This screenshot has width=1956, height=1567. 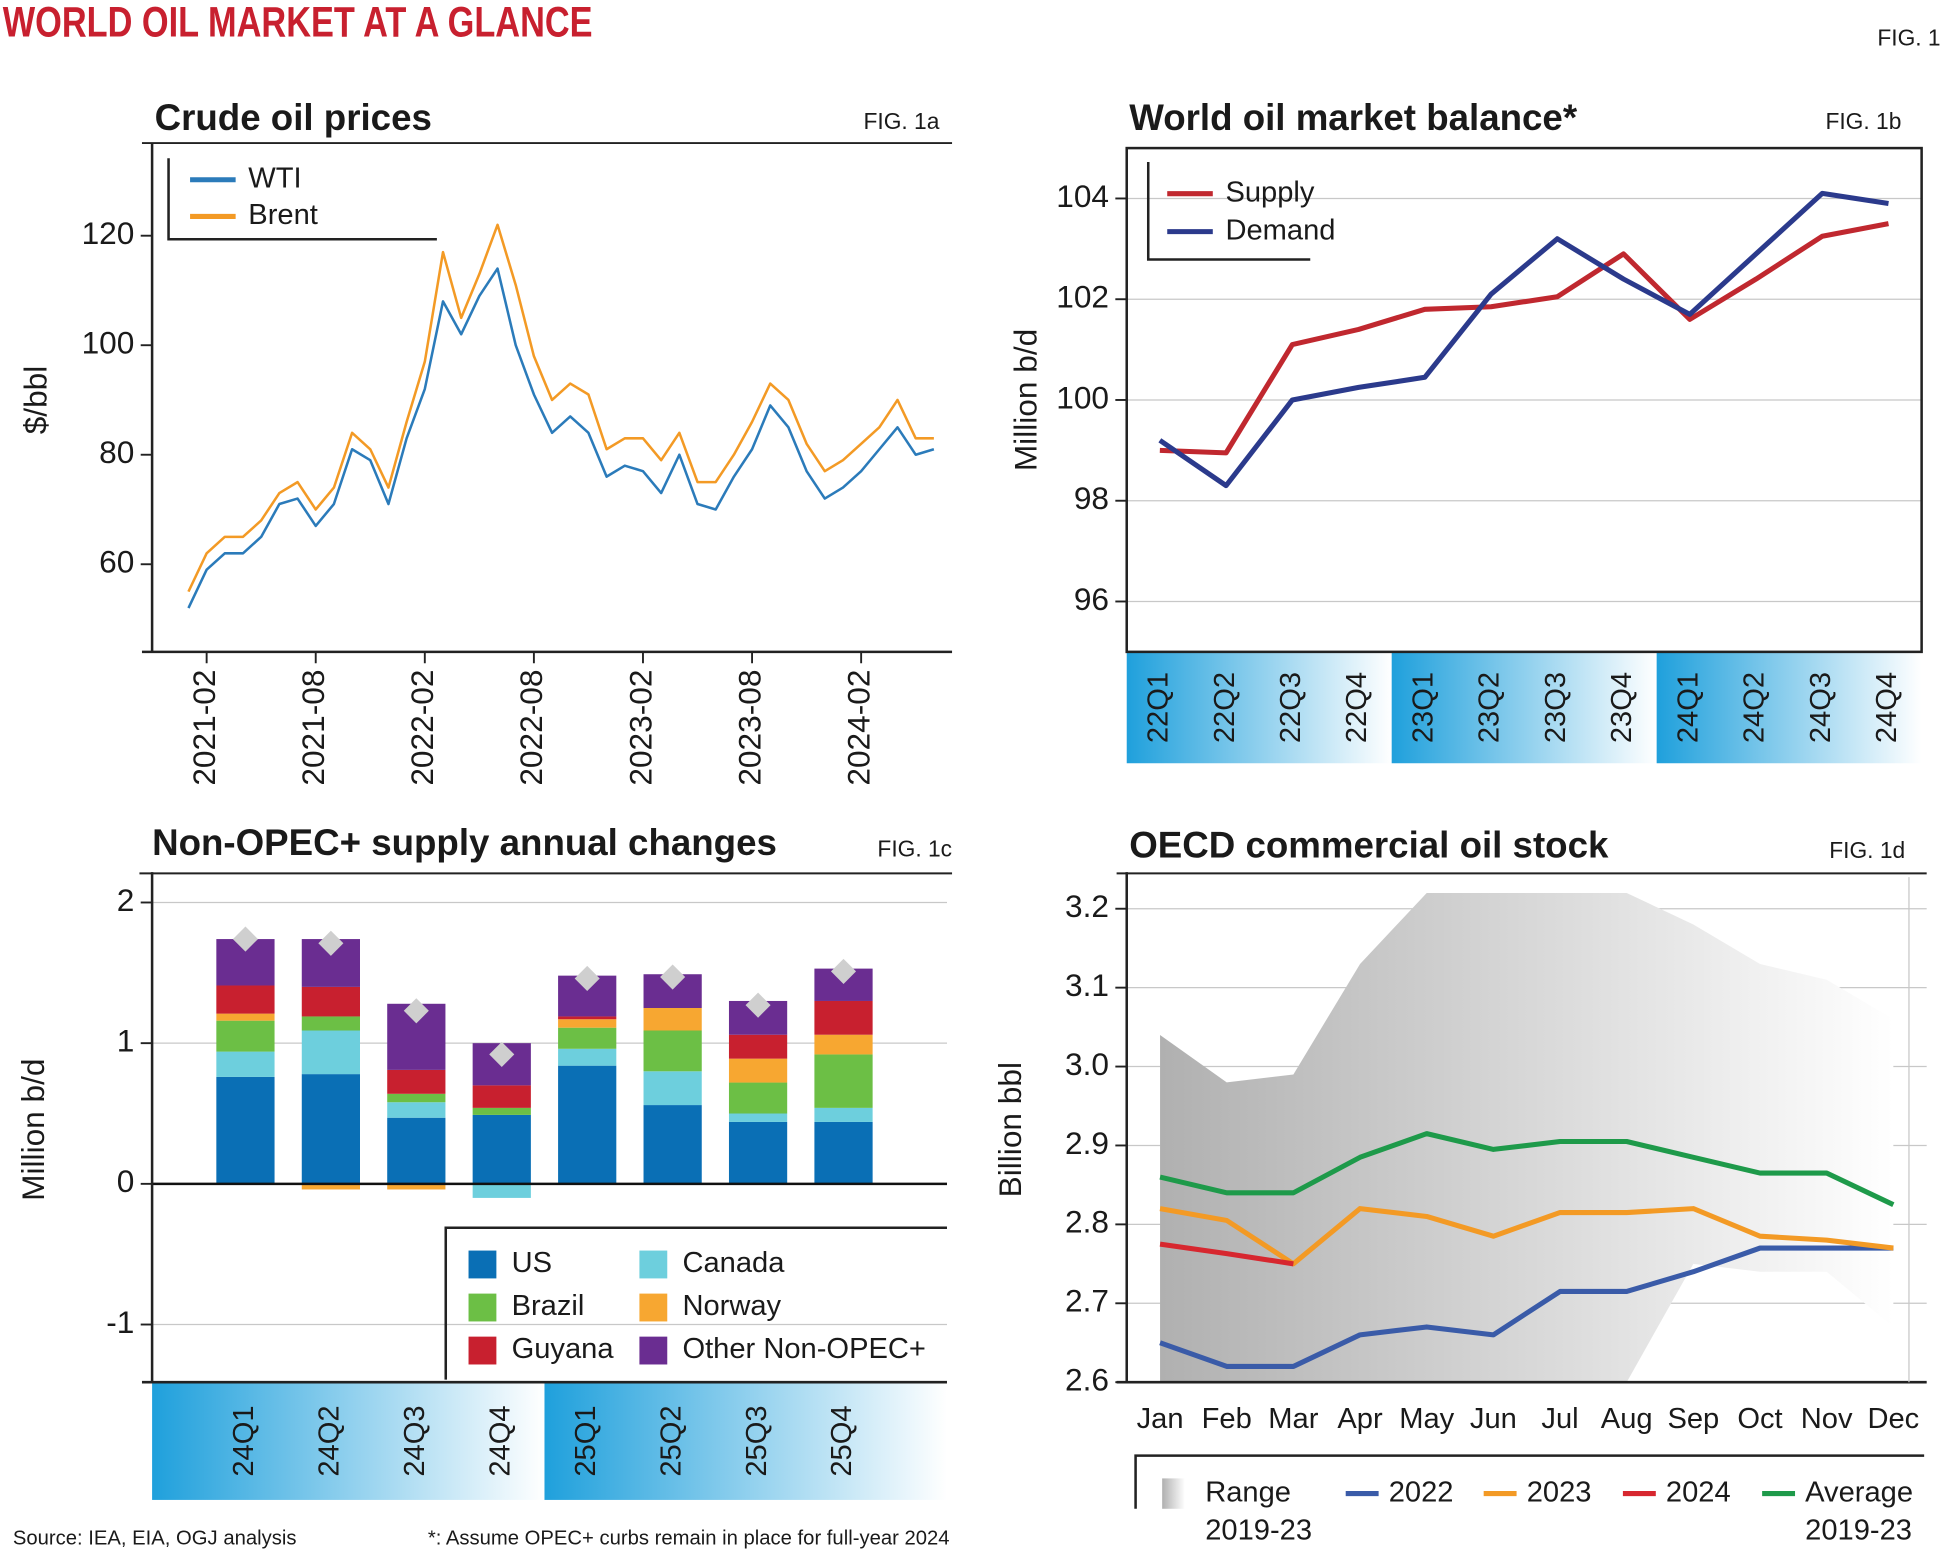 I want to click on y-axis-label: $/bbl, so click(x=36, y=400).